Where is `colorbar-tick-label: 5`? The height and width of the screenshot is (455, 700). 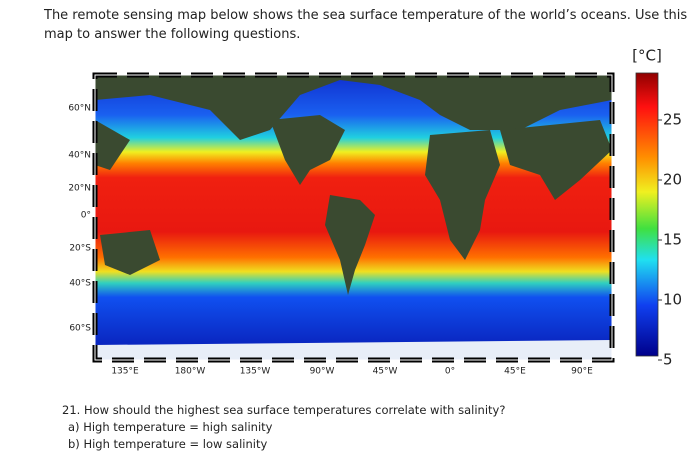 colorbar-tick-label: 5 is located at coordinates (668, 360).